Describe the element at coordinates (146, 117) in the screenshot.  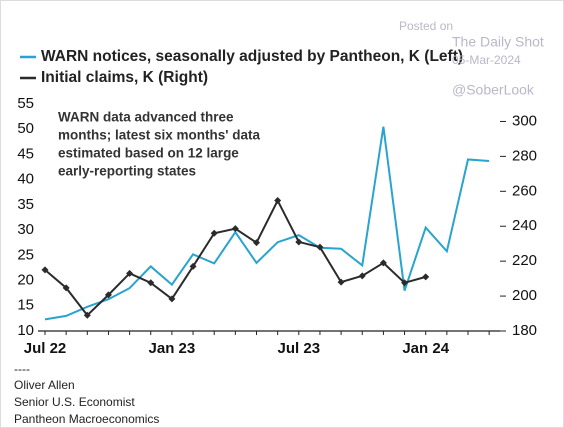
I see `annotation: WARN data advanced three` at that location.